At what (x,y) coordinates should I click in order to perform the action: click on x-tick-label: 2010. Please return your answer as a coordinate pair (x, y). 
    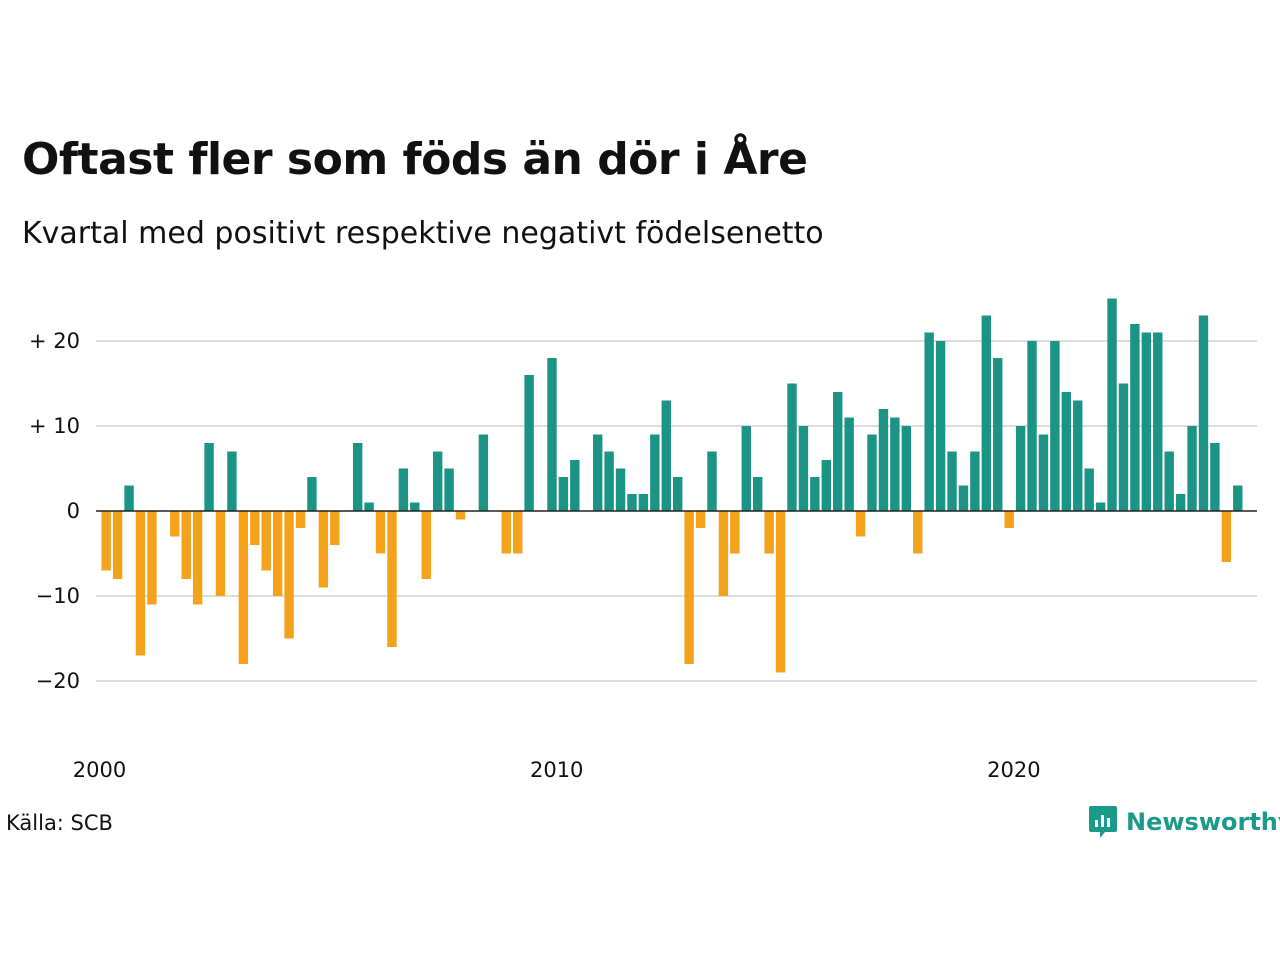
    Looking at the image, I should click on (556, 770).